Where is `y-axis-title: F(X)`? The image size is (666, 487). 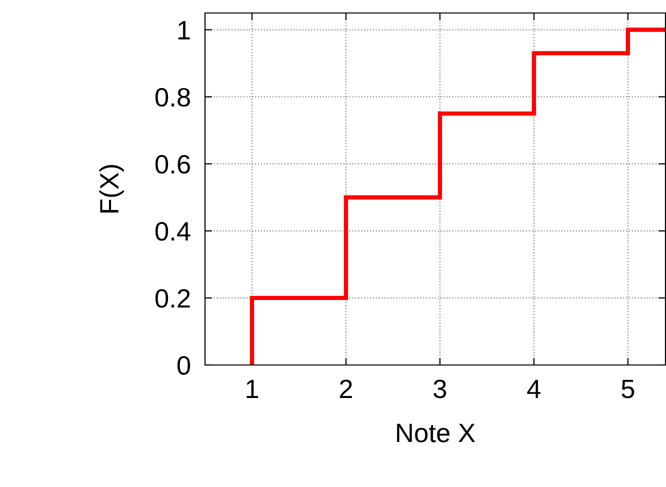
y-axis-title: F(X) is located at coordinates (111, 188).